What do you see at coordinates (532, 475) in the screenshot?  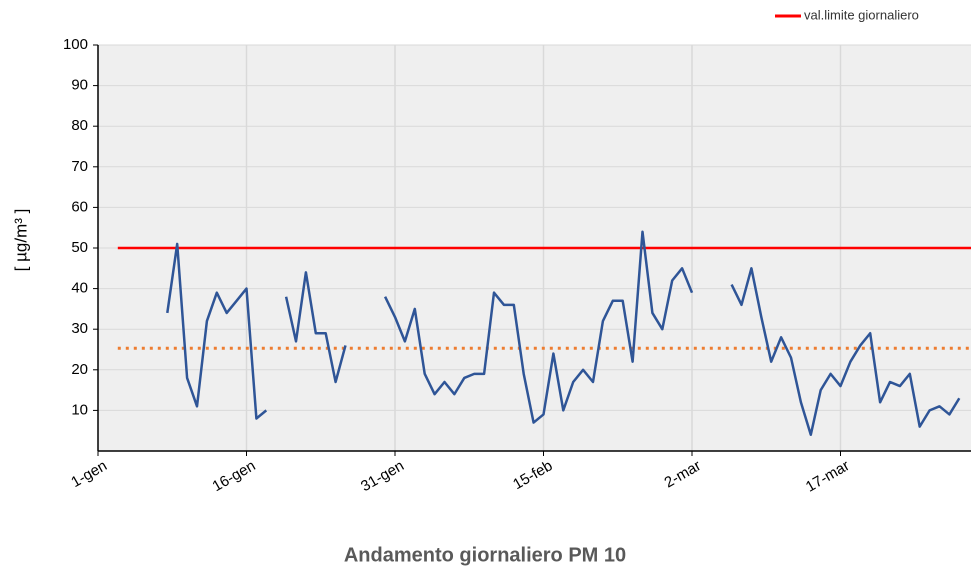 I see `x-tick-label: 15-feb` at bounding box center [532, 475].